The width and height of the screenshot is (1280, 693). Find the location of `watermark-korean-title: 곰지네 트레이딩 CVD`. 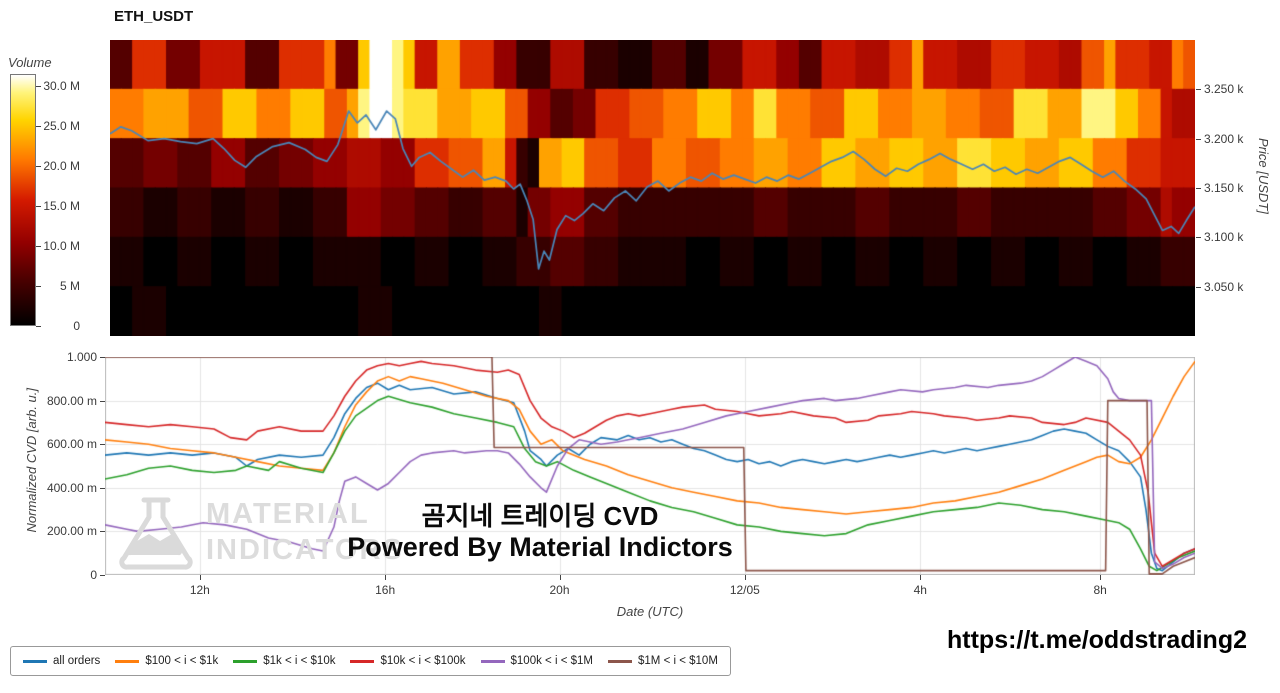

watermark-korean-title: 곰지네 트레이딩 CVD is located at coordinates (540, 516).